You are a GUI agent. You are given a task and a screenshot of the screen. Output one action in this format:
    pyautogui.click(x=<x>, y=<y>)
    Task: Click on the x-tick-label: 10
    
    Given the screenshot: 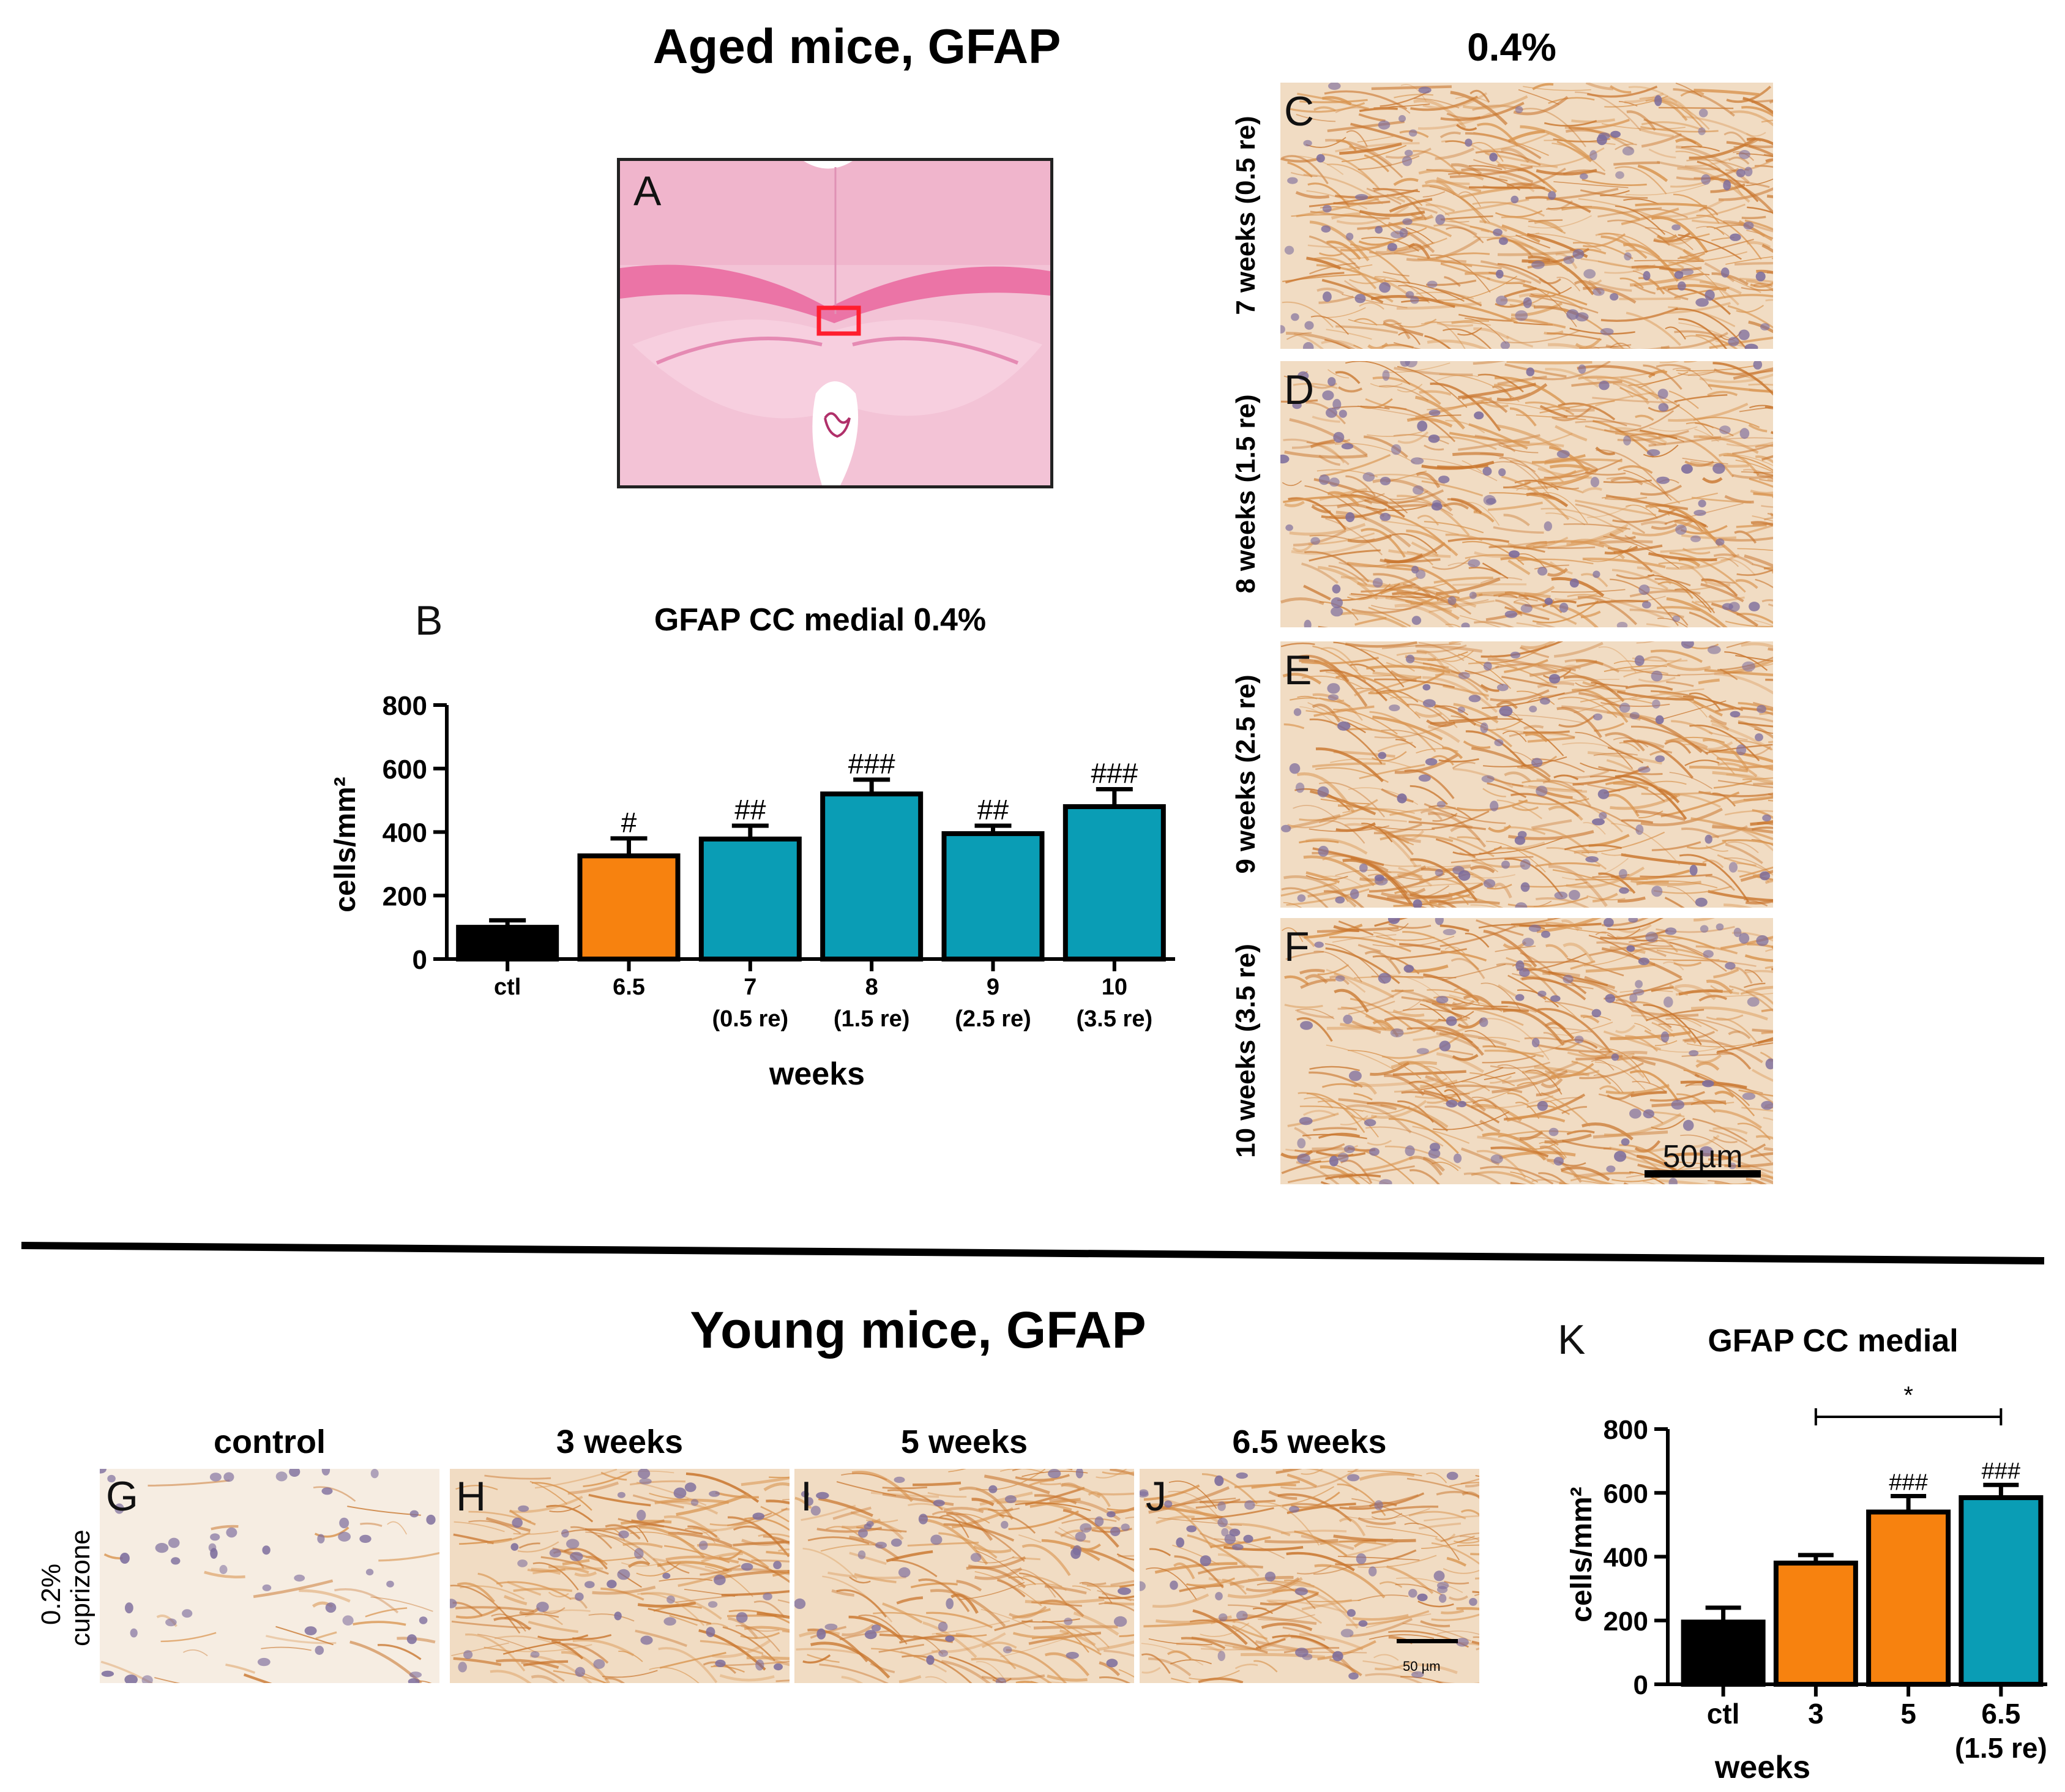 What is the action you would take?
    pyautogui.click(x=1114, y=987)
    